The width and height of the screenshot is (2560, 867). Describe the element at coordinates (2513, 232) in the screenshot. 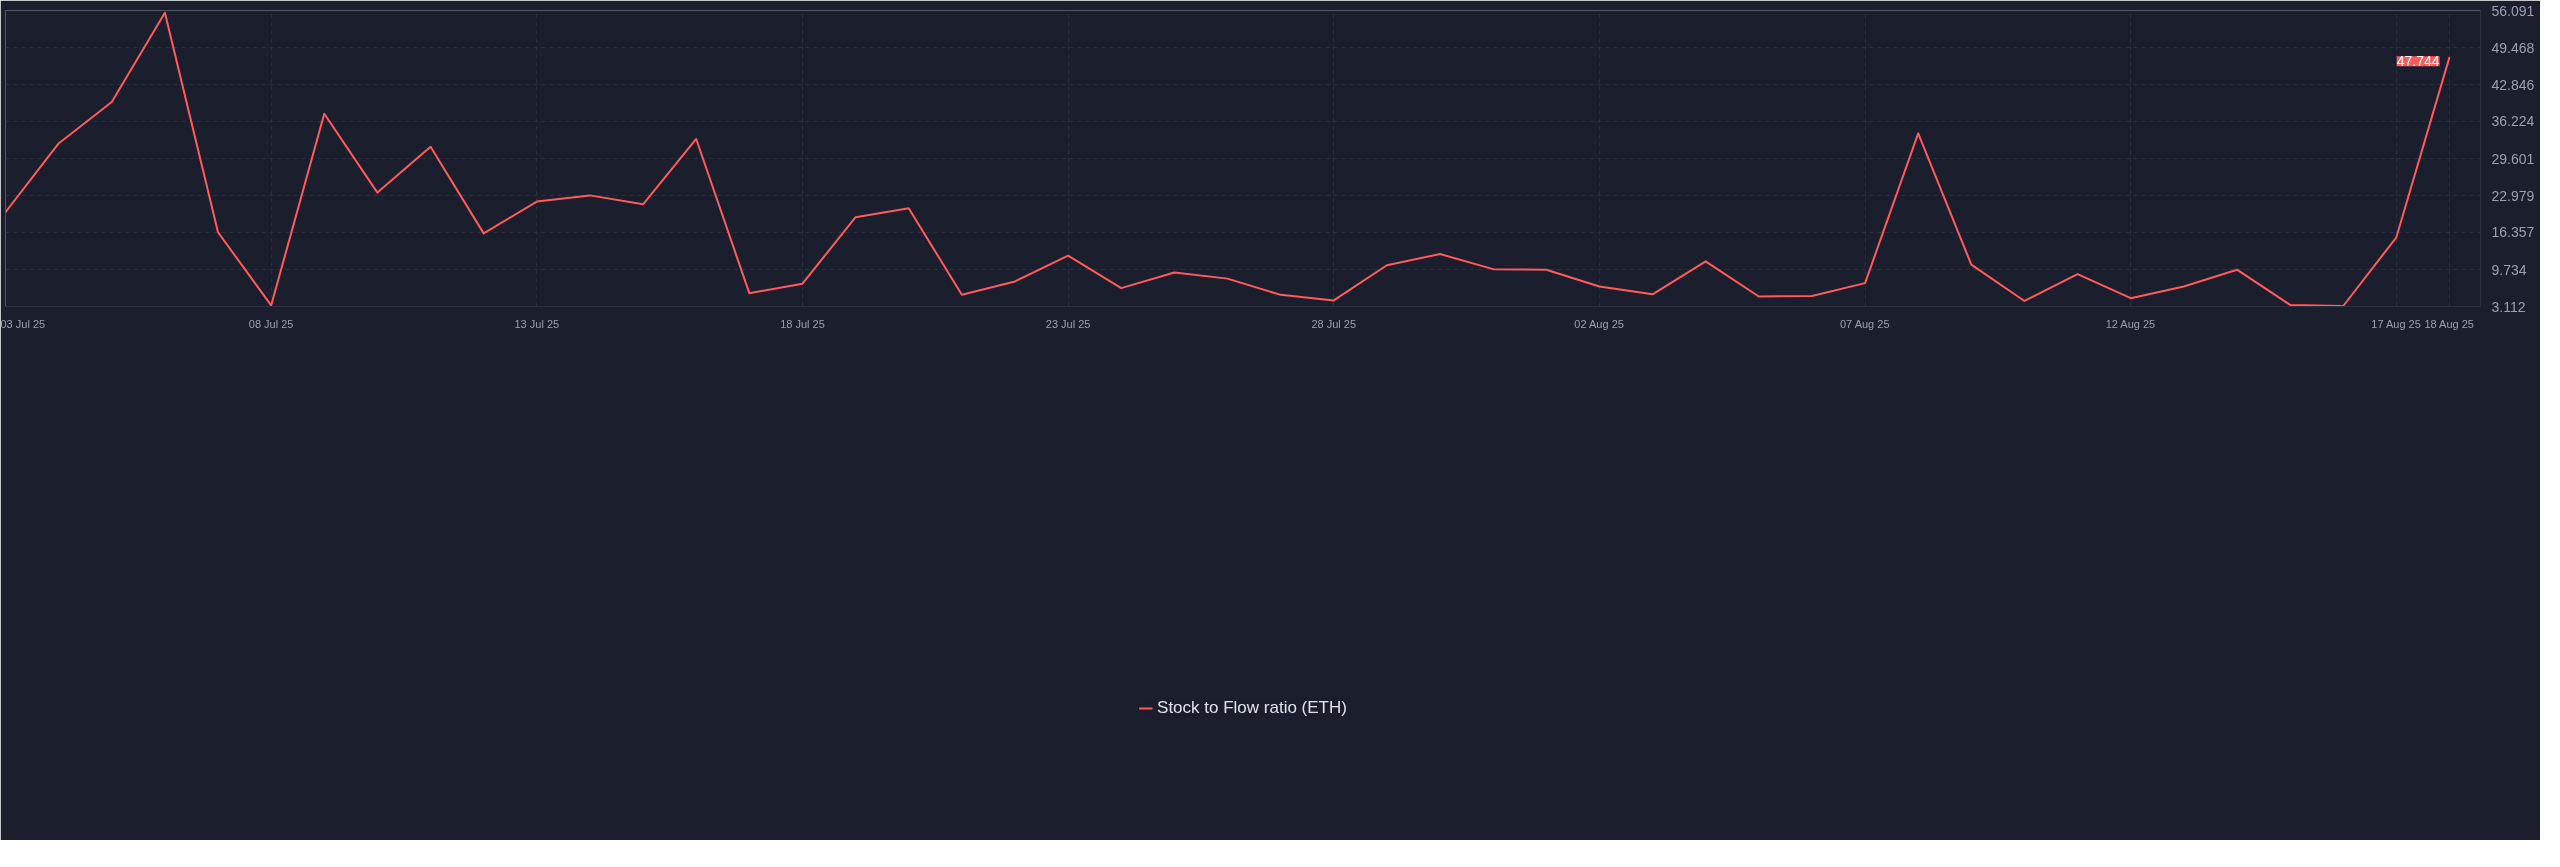

I see `y-tick-label: 16.357` at that location.